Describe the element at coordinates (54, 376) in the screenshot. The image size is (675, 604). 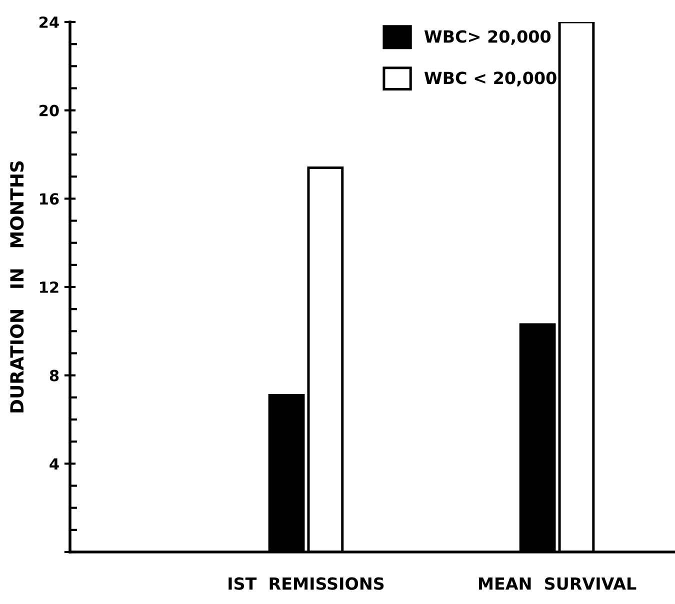
I see `y-tick-label: 8` at that location.